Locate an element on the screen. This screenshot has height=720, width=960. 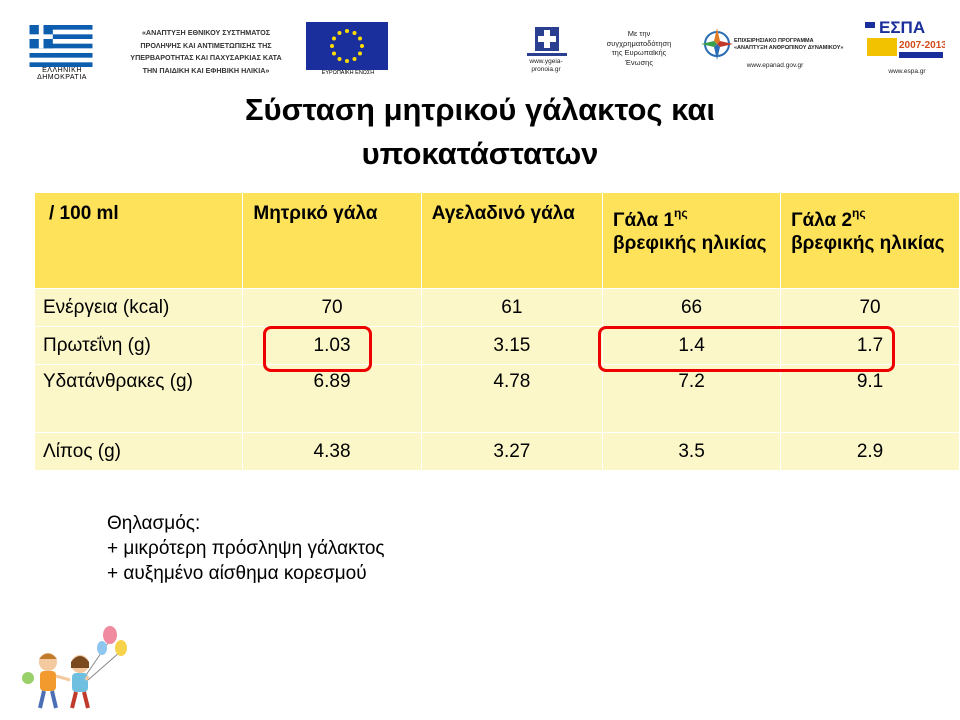
notes-item: + μικρότερη πρόσληψη γάλακτος is located at coordinates (246, 548).